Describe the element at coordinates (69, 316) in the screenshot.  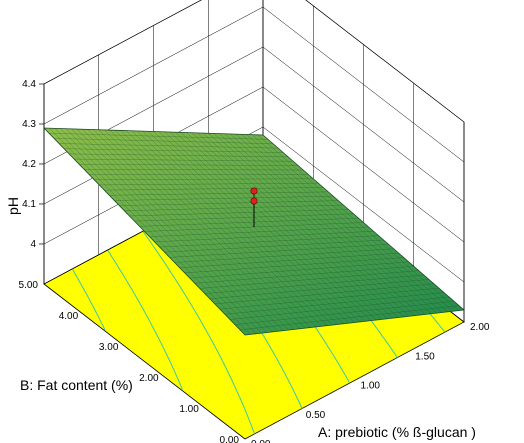
I see `y-tick-label: 4.00` at that location.